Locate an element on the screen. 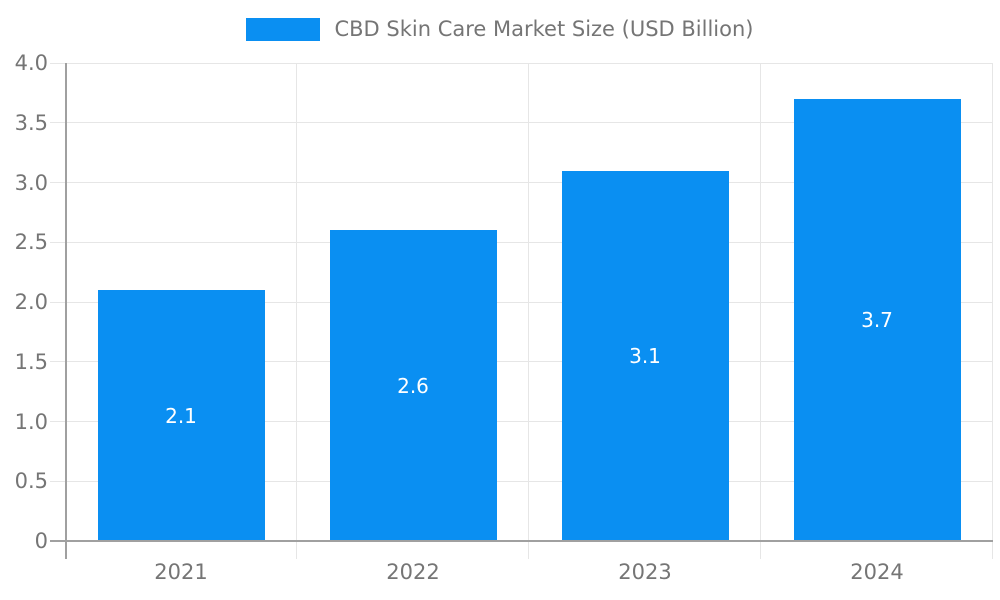  gridline-y-1.0 is located at coordinates (521, 421).